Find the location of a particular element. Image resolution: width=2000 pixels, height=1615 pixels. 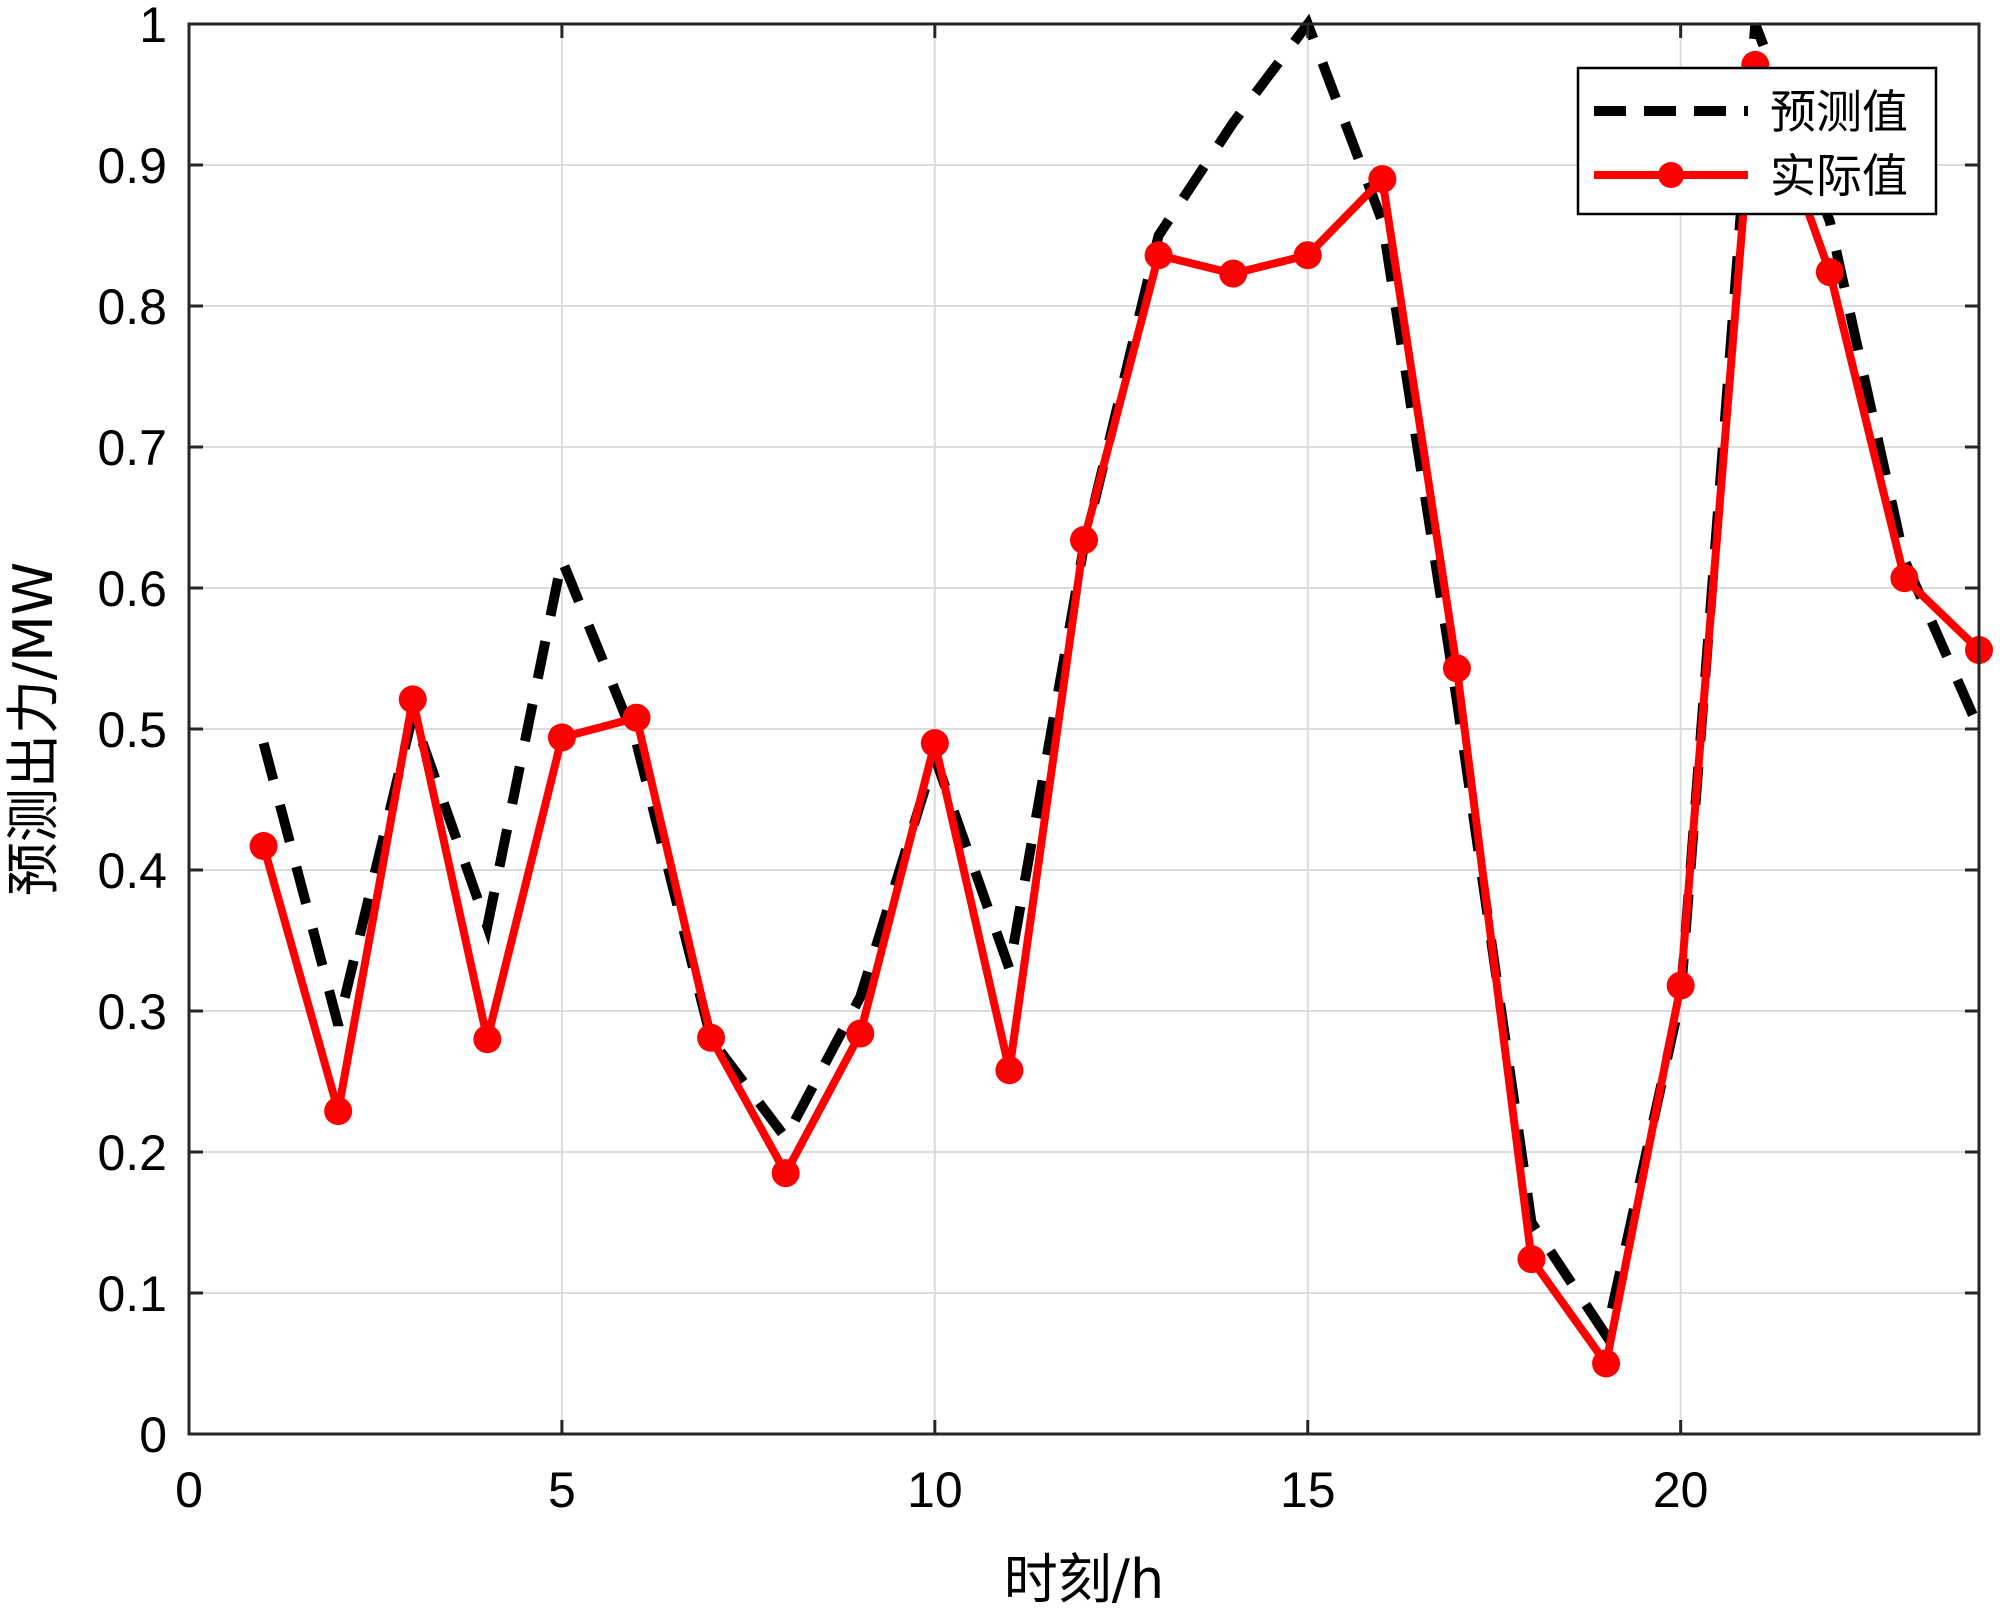

y-tick-label: 0.1 is located at coordinates (132, 1294).